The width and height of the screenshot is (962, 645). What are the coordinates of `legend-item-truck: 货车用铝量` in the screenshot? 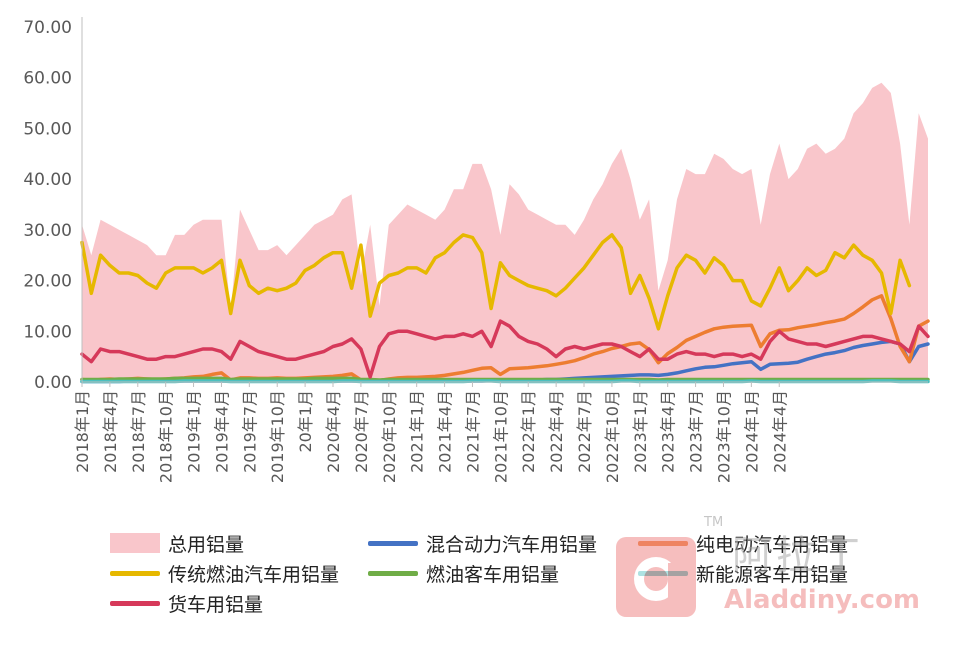 It's located at (186, 603).